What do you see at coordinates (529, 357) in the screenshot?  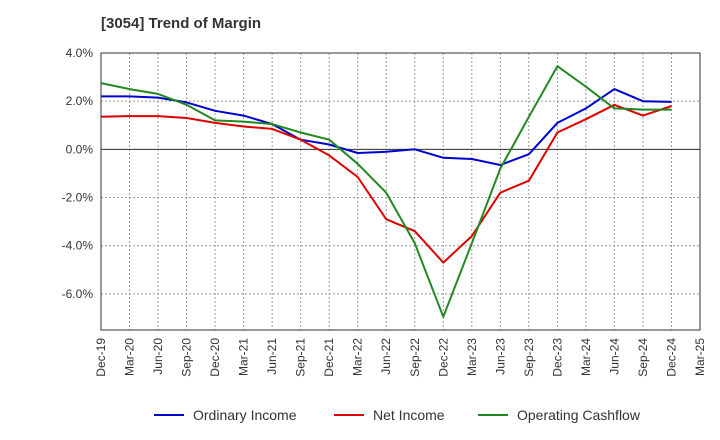 I see `x-tick-label: Sep-23` at bounding box center [529, 357].